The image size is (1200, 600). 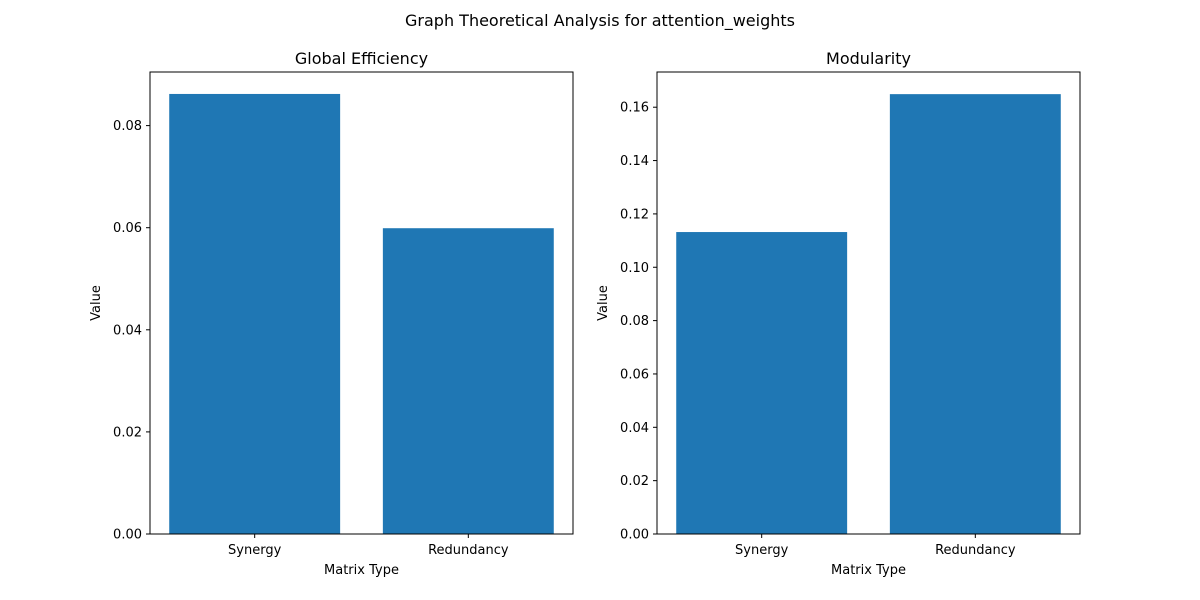 What do you see at coordinates (127, 126) in the screenshot?
I see `global-efficiency-ytick-label: 0.08` at bounding box center [127, 126].